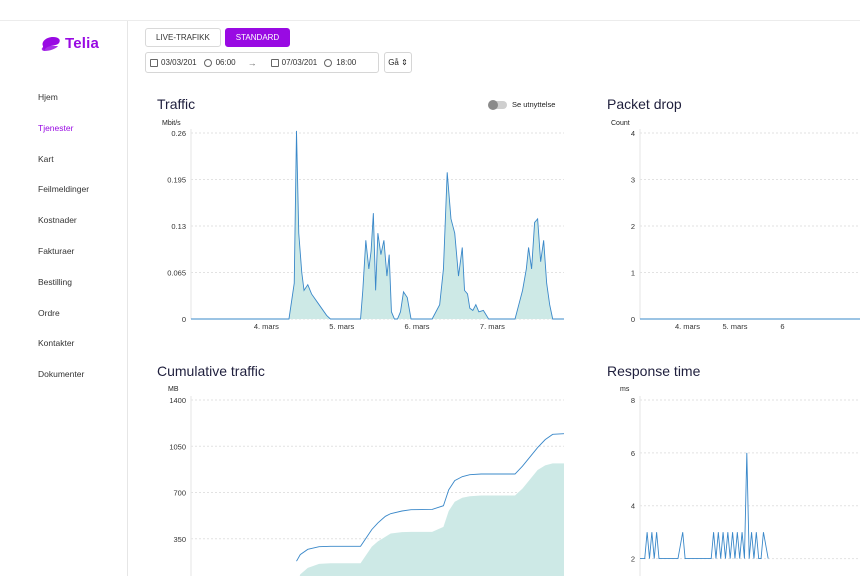 Image resolution: width=860 pixels, height=576 pixels. What do you see at coordinates (633, 133) in the screenshot?
I see `packet_drop-ytick-label: 4` at bounding box center [633, 133].